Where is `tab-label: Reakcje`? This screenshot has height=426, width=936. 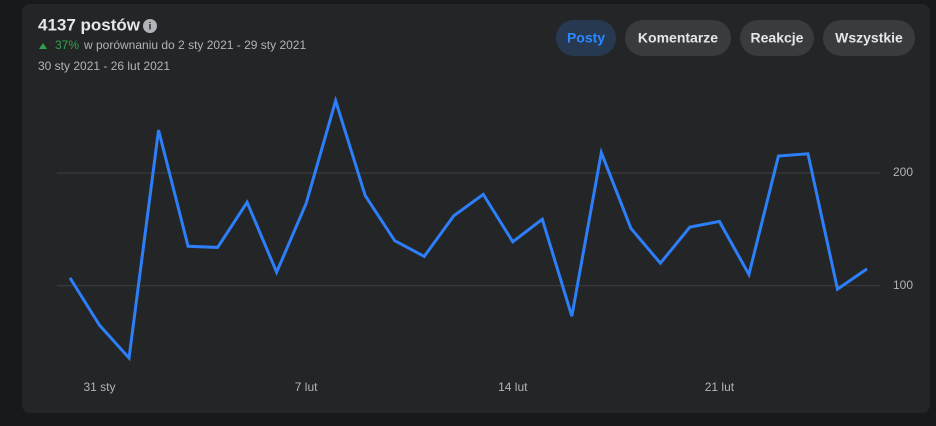 tab-label: Reakcje is located at coordinates (777, 38).